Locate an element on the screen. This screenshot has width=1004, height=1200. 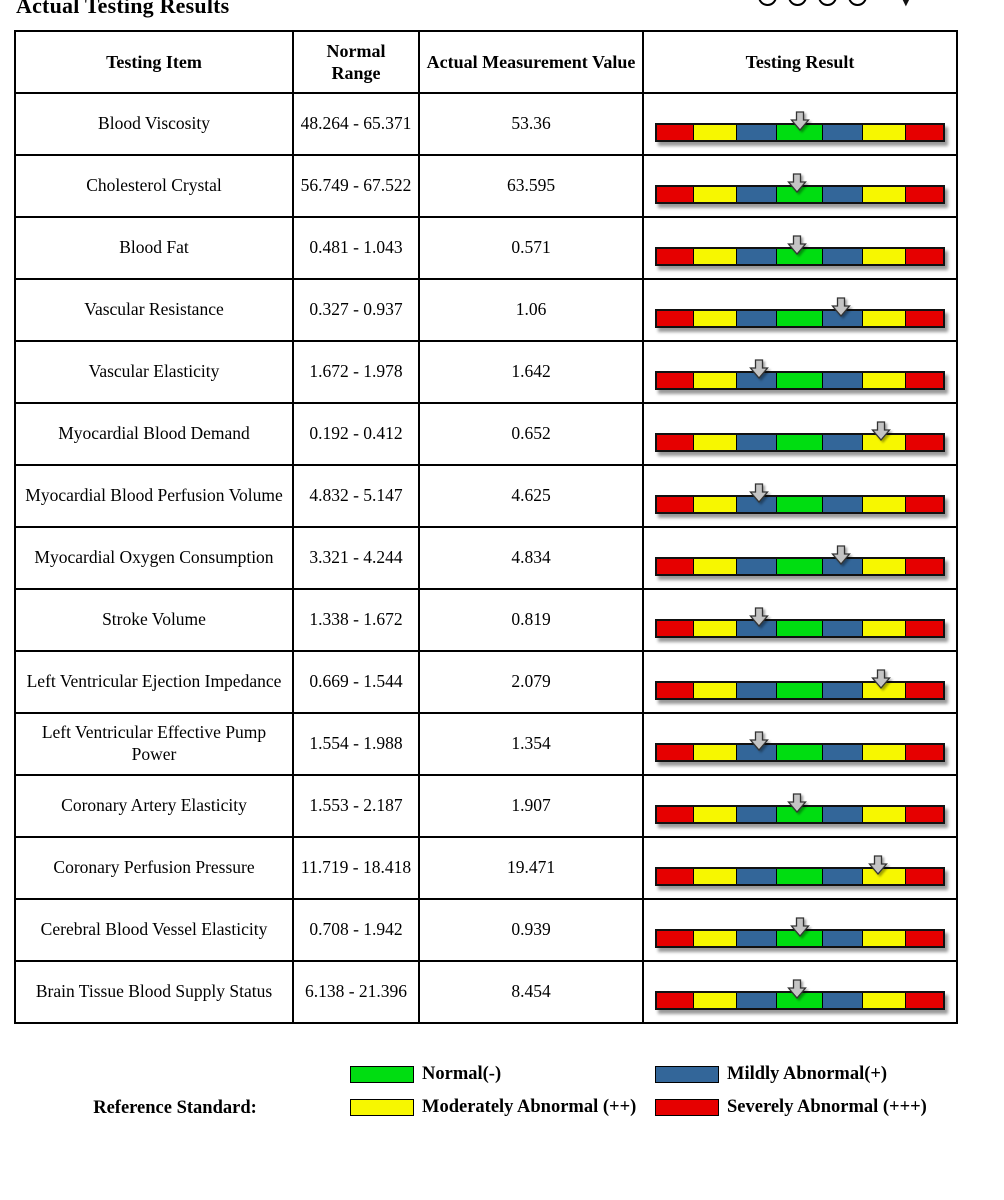
measurement-value-cell: 0.819 is located at coordinates (531, 620).